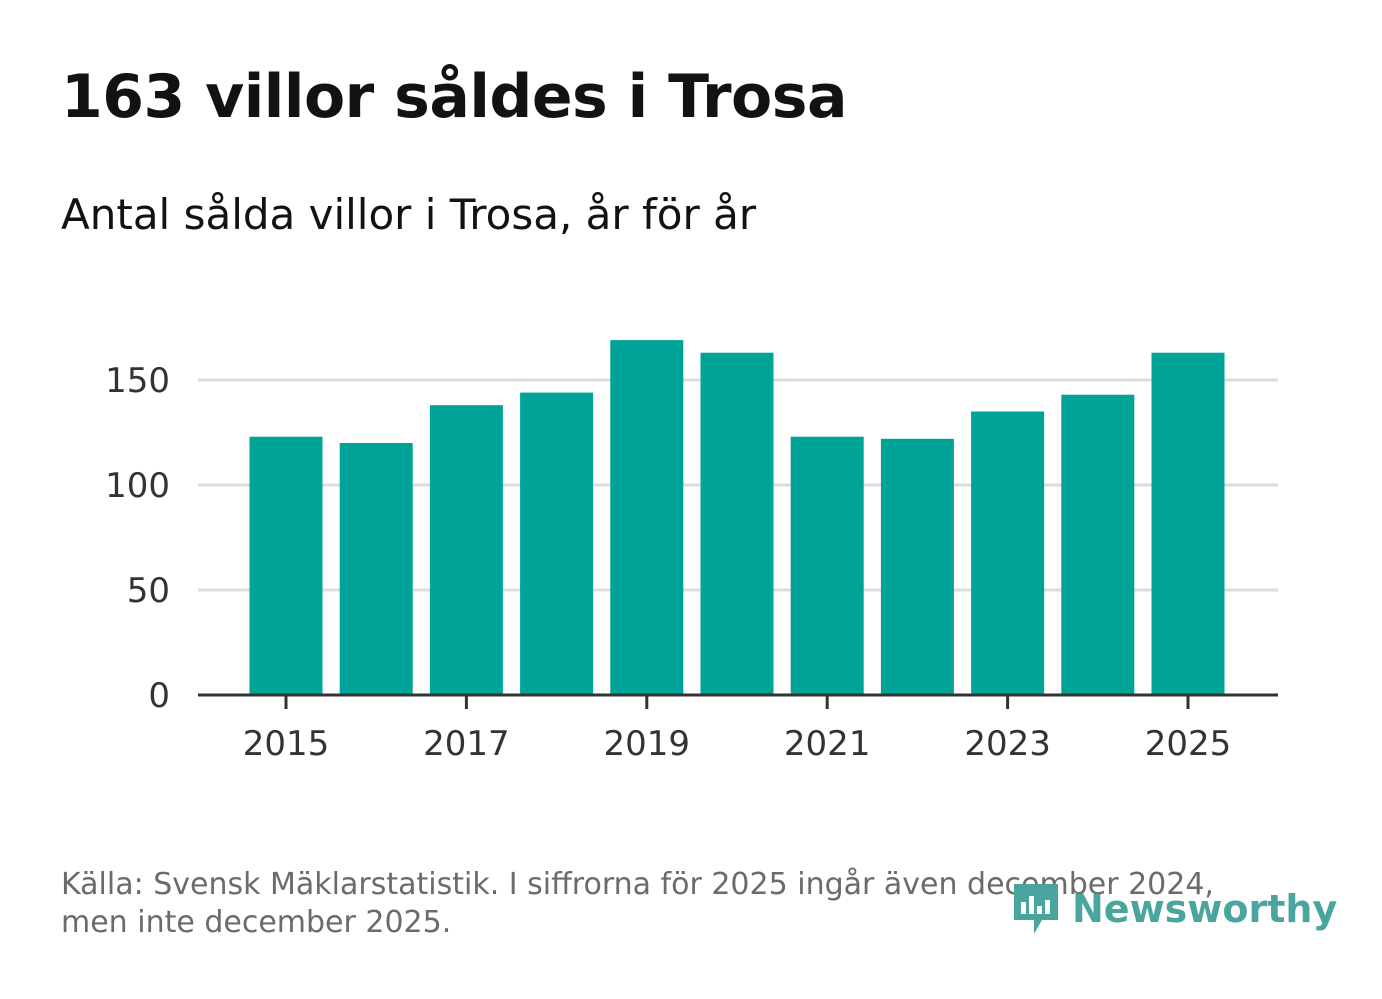 The image size is (1382, 999). What do you see at coordinates (1188, 523) in the screenshot?
I see `bar-2025` at bounding box center [1188, 523].